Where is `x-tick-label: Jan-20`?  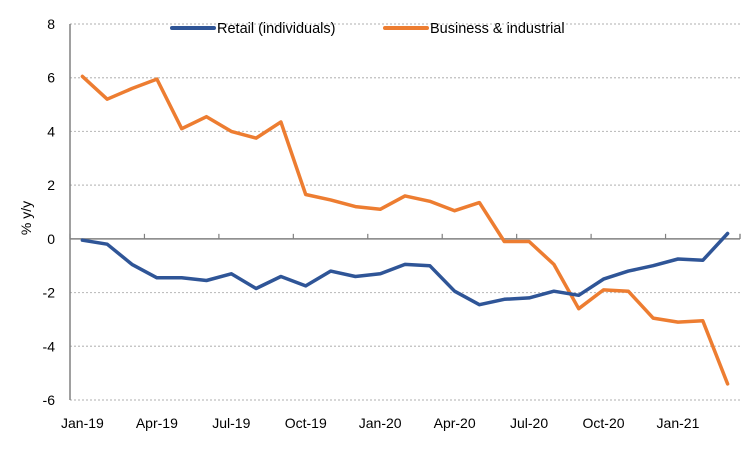 x-tick-label: Jan-20 is located at coordinates (380, 423).